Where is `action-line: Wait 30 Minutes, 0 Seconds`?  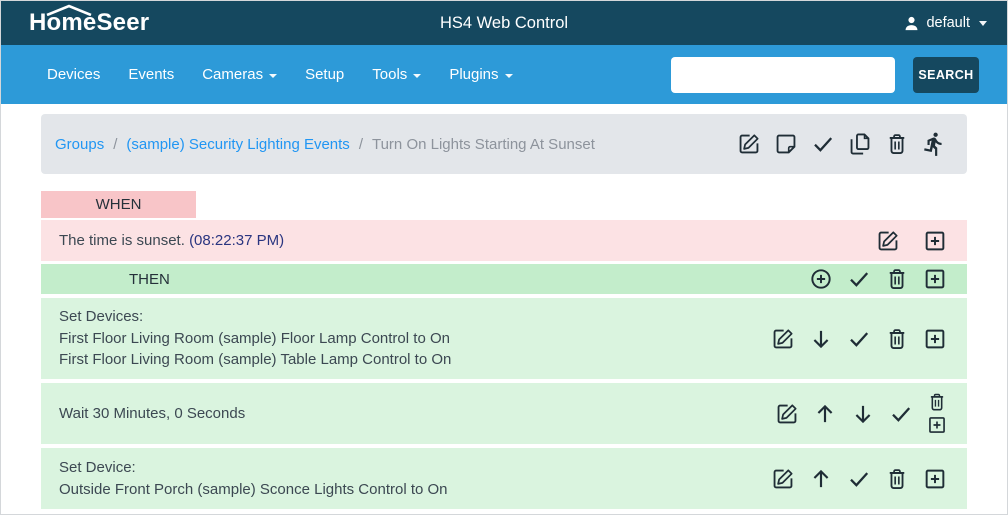 action-line: Wait 30 Minutes, 0 Seconds is located at coordinates (152, 413).